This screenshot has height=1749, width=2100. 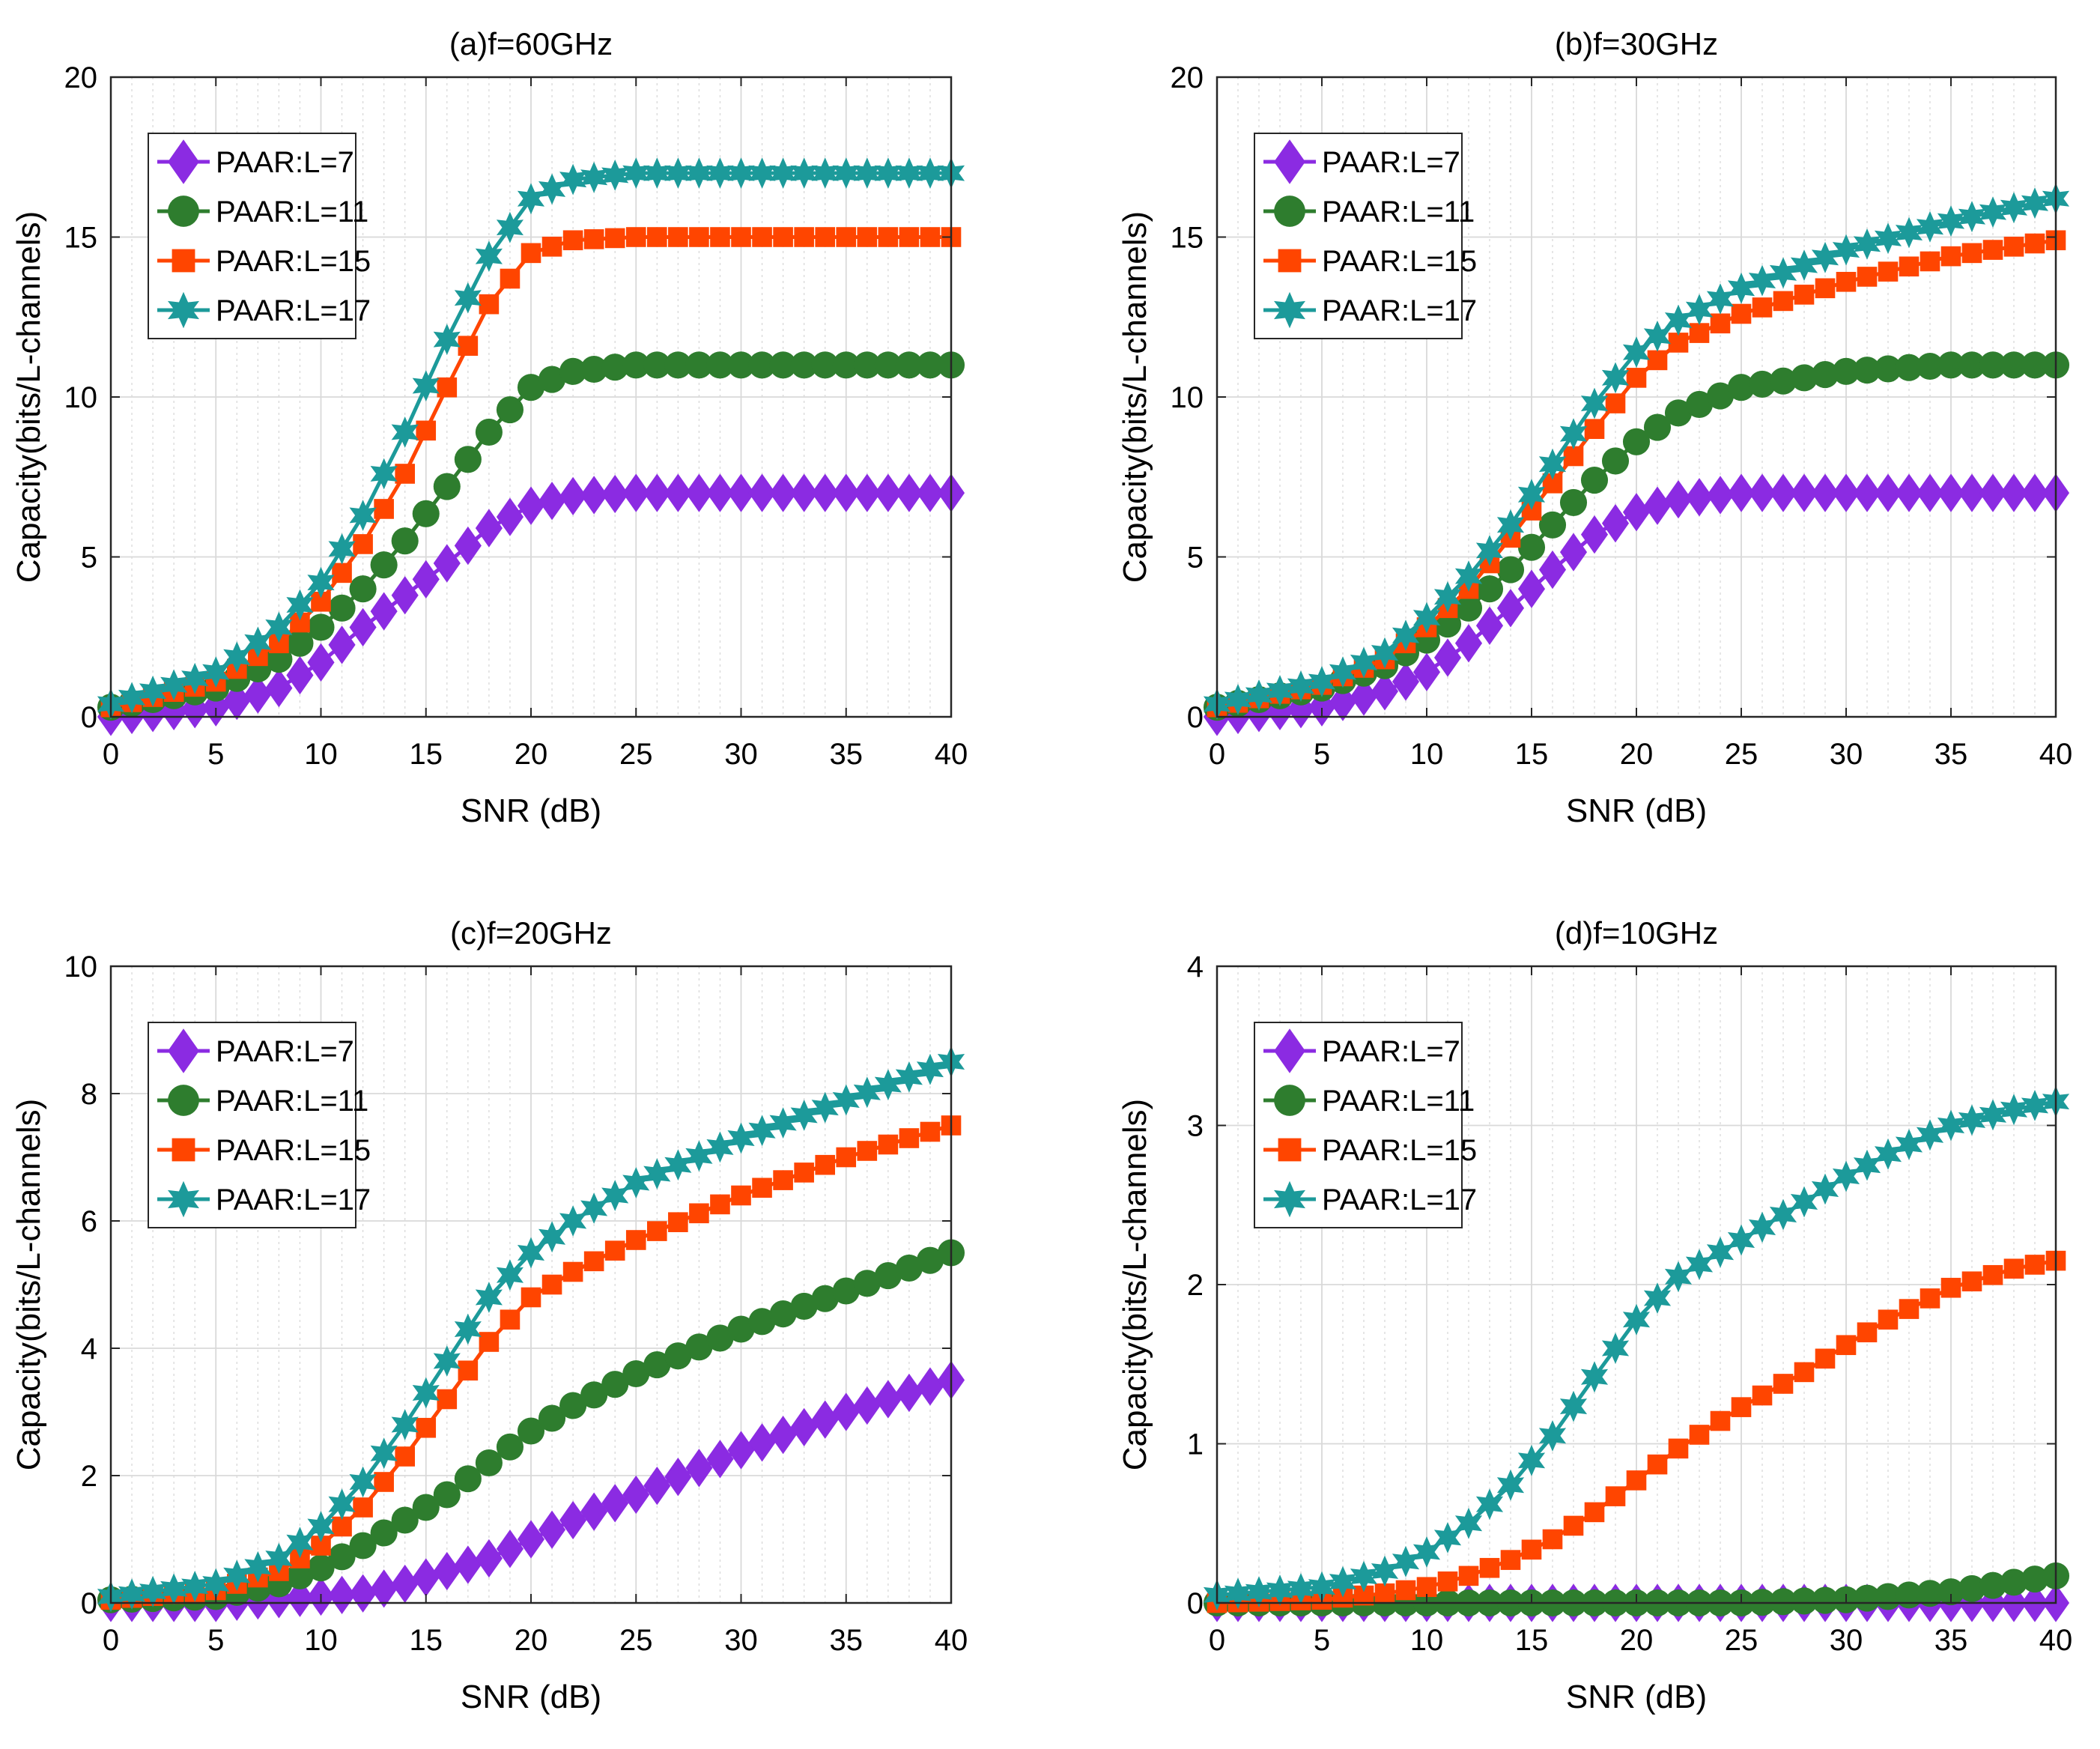 What do you see at coordinates (1187, 398) in the screenshot?
I see `y-tick-label: 10` at bounding box center [1187, 398].